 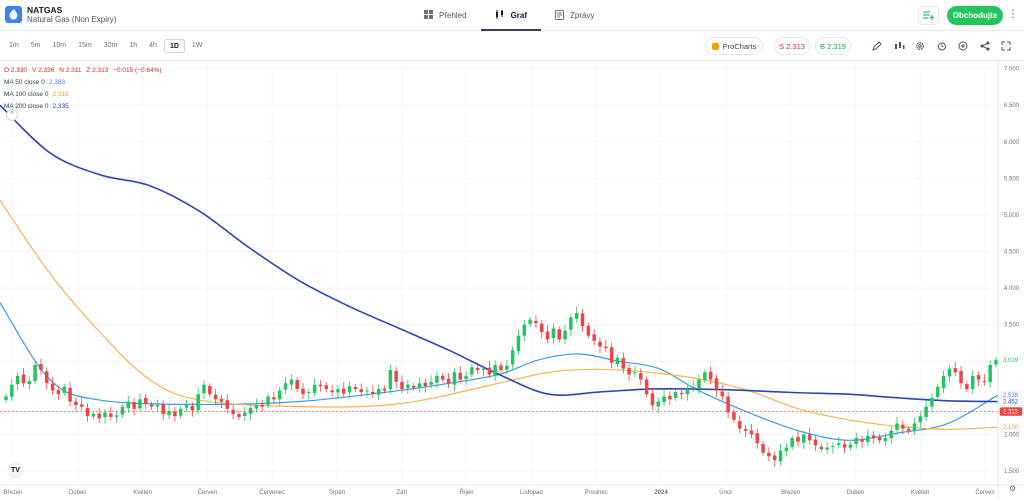 I want to click on axis-settings-icon: ⚙, so click(x=1013, y=488).